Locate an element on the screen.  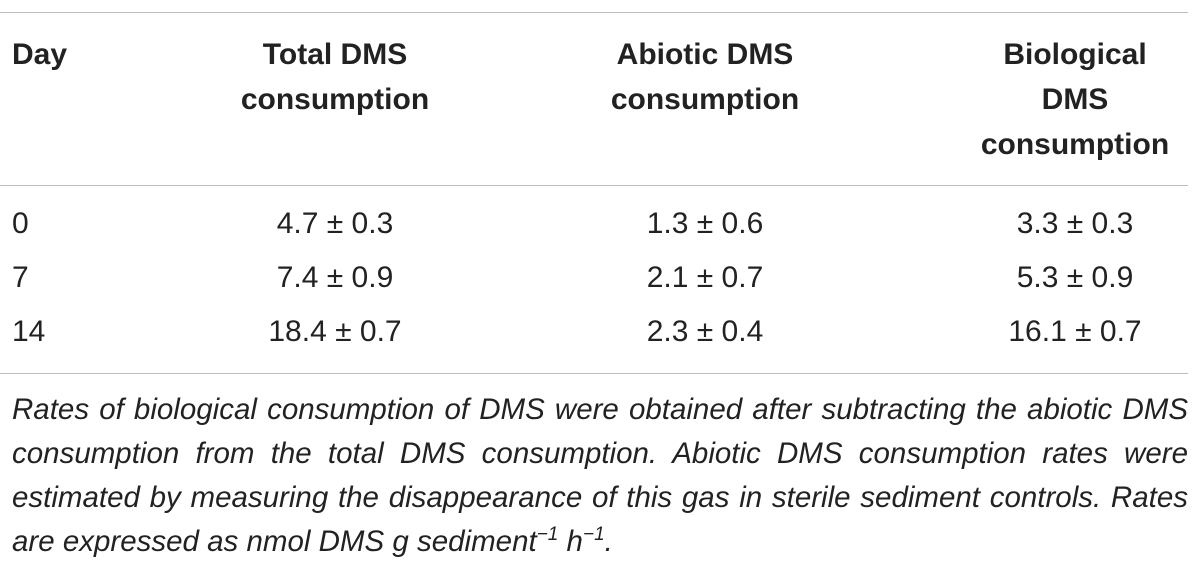
footnote-end: . is located at coordinates (608, 541).